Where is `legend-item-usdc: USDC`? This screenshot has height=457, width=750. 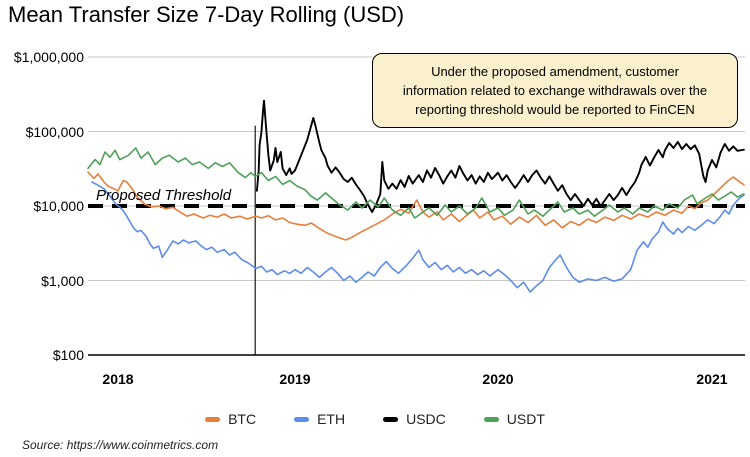 legend-item-usdc: USDC is located at coordinates (414, 419).